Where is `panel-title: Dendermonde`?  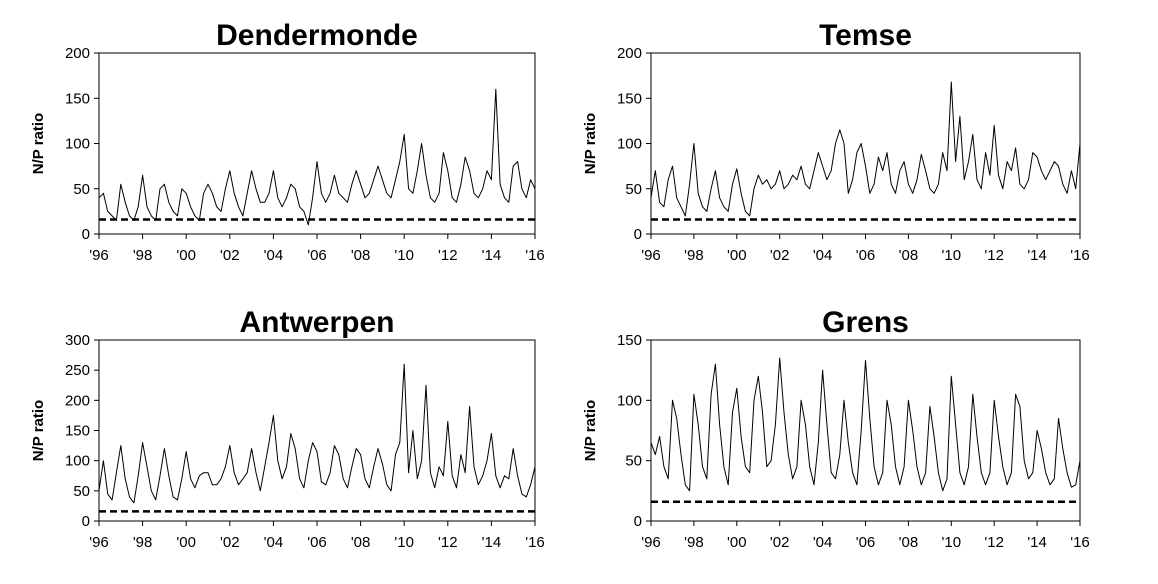
panel-title: Dendermonde is located at coordinates (317, 35).